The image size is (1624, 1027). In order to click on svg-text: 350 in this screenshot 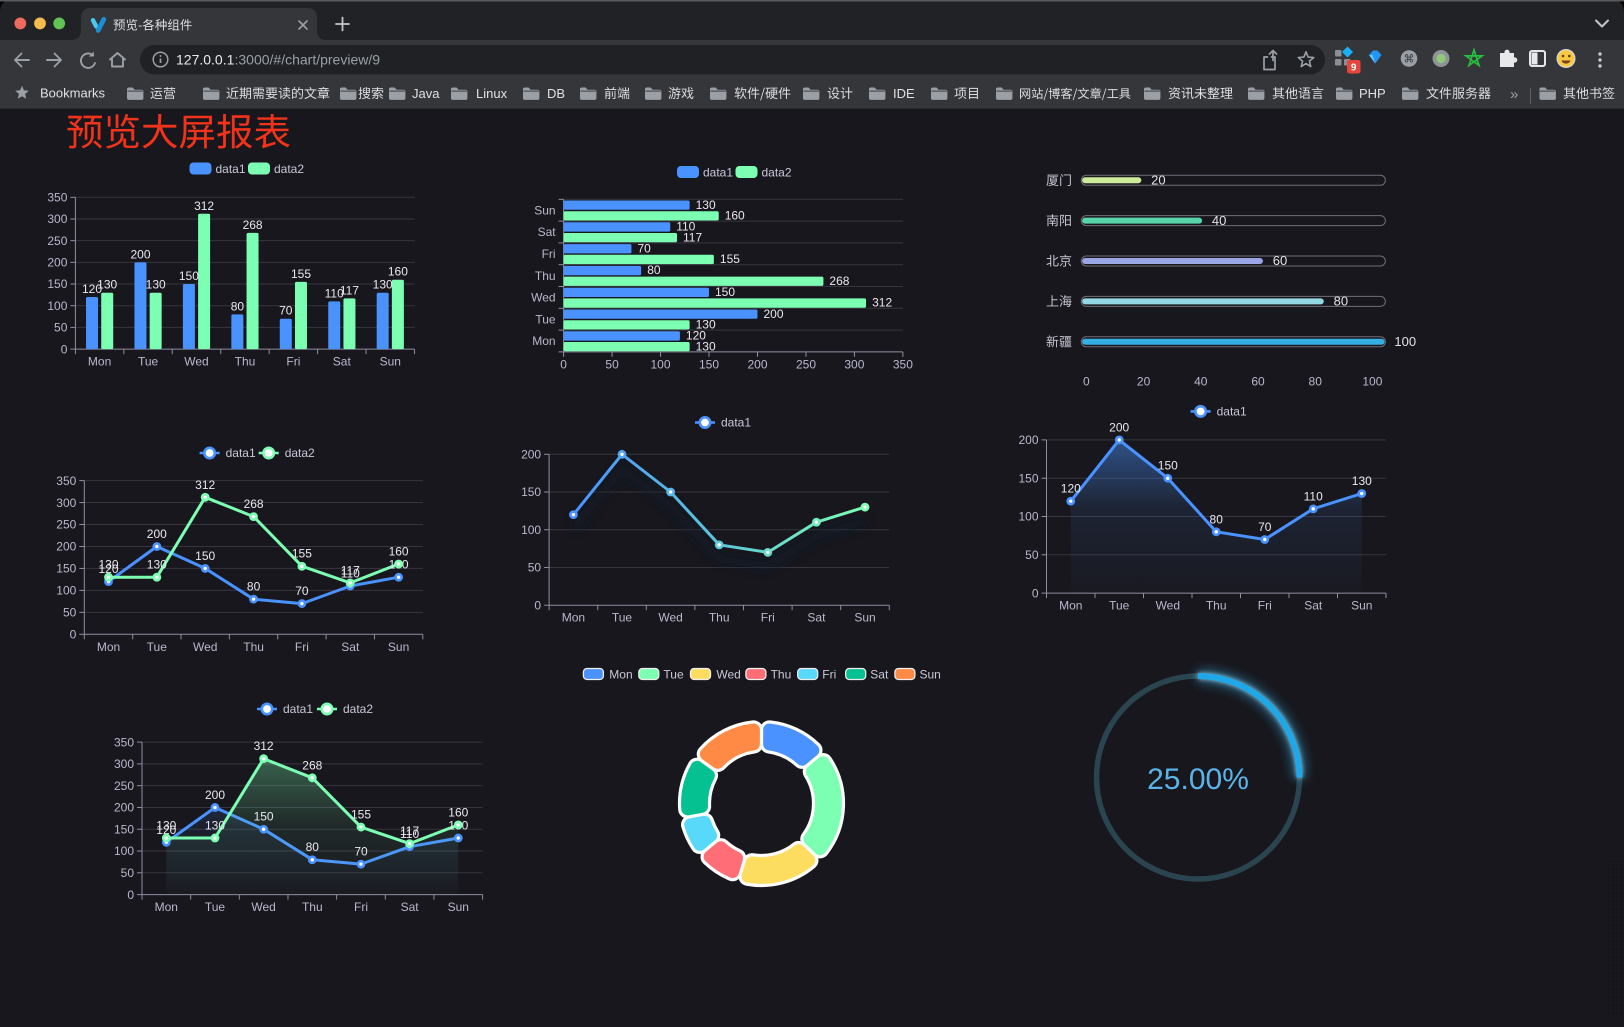, I will do `click(66, 481)`.